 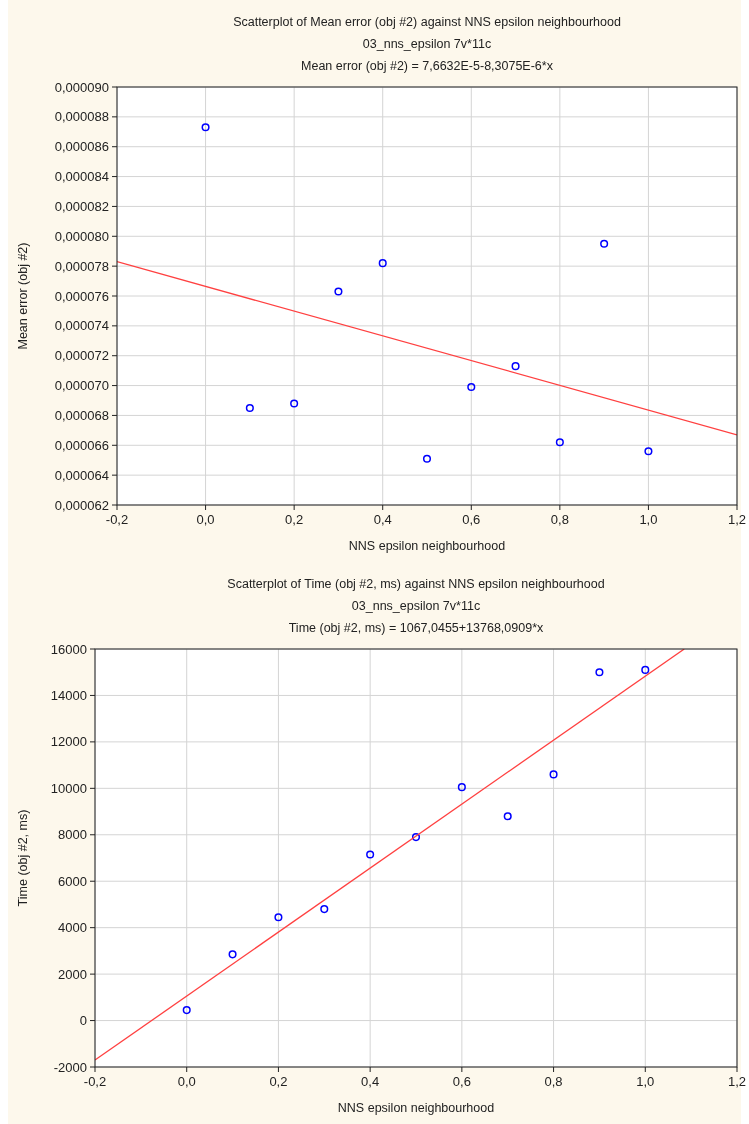 What do you see at coordinates (81, 147) in the screenshot?
I see `y-tick-label: 0,000086` at bounding box center [81, 147].